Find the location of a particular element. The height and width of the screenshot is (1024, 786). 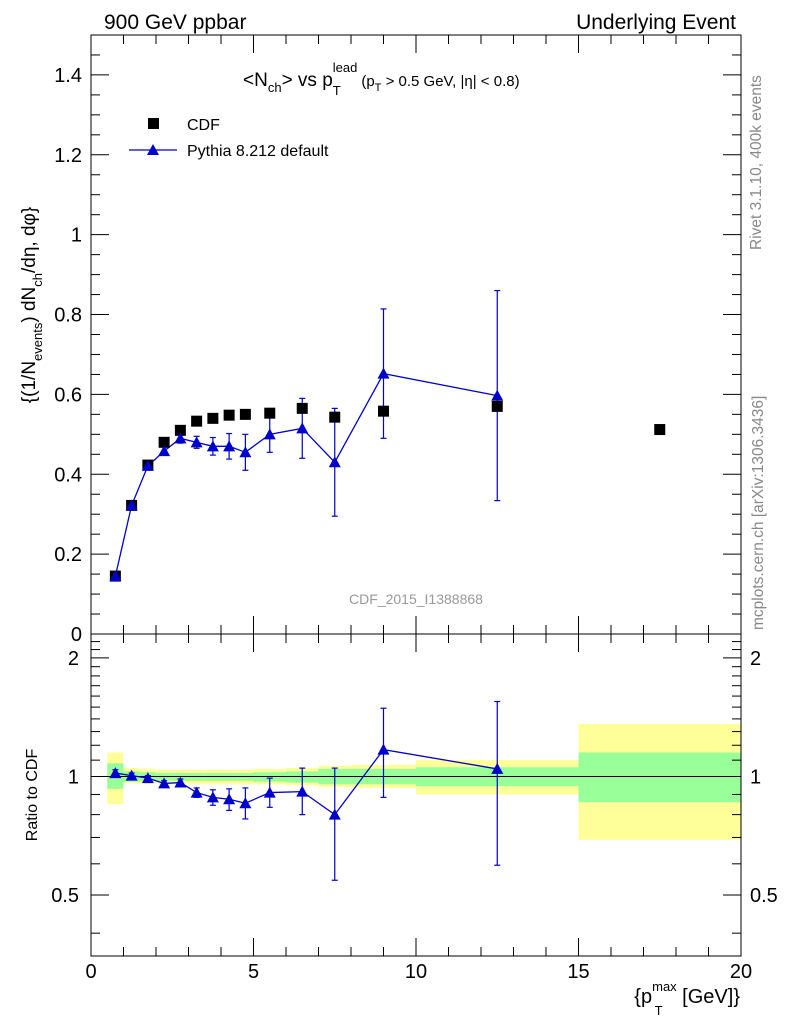

ratio-y-tick-label-right: 1 is located at coordinates (755, 777).